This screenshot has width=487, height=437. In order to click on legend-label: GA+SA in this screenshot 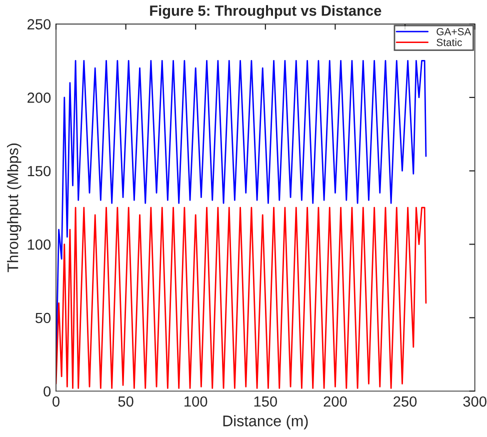, I will do `click(454, 32)`.